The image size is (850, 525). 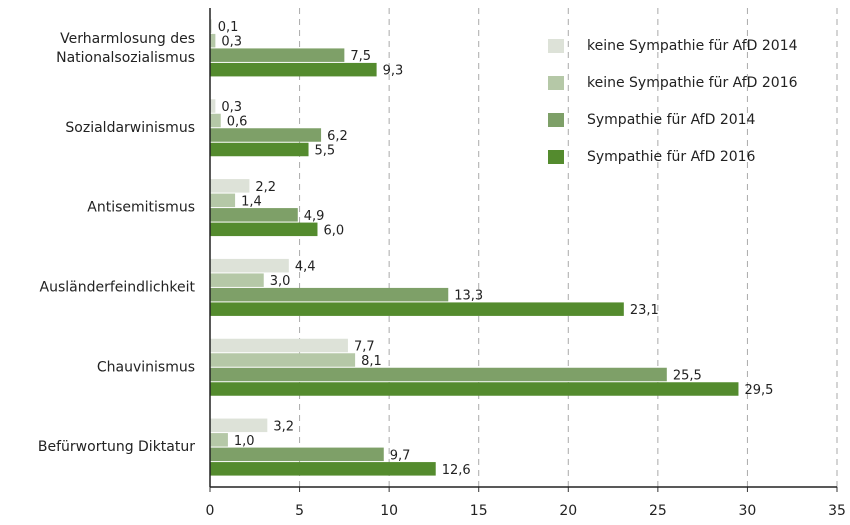 What do you see at coordinates (389, 511) in the screenshot?
I see `x-tick-label: 10` at bounding box center [389, 511].